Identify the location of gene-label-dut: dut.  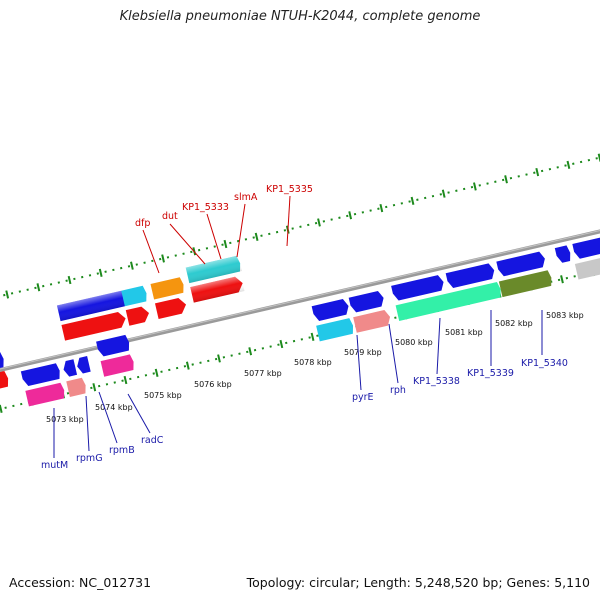
(170, 216).